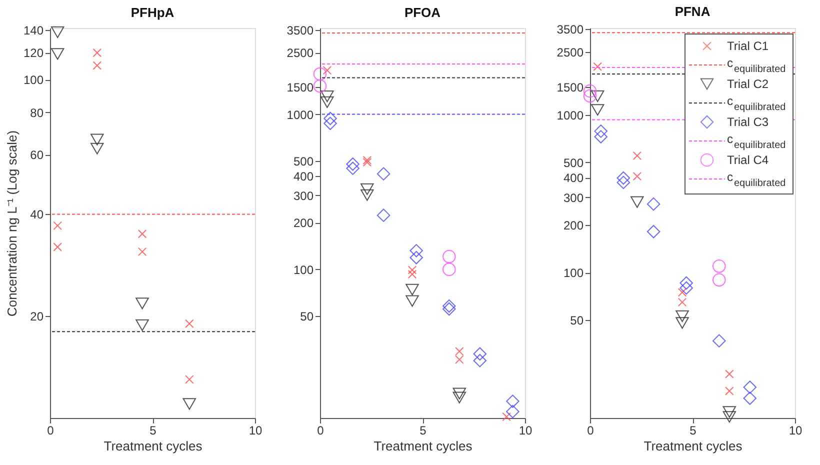 Image resolution: width=820 pixels, height=465 pixels. I want to click on legend-label: Trial C1, so click(748, 46).